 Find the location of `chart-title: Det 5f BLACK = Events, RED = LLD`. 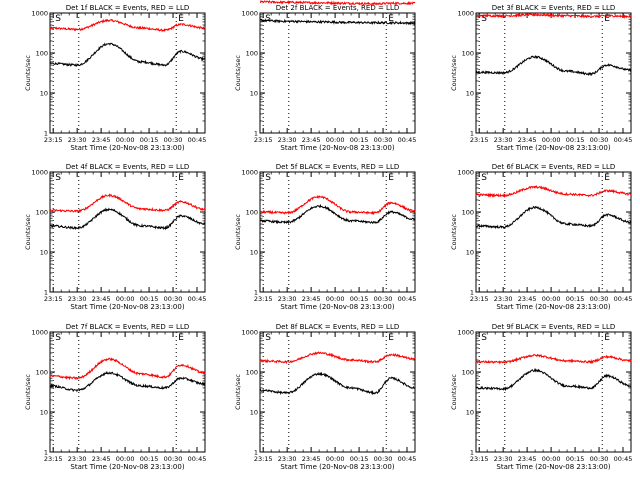

chart-title: Det 5f BLACK = Events, RED = LLD is located at coordinates (337, 167).